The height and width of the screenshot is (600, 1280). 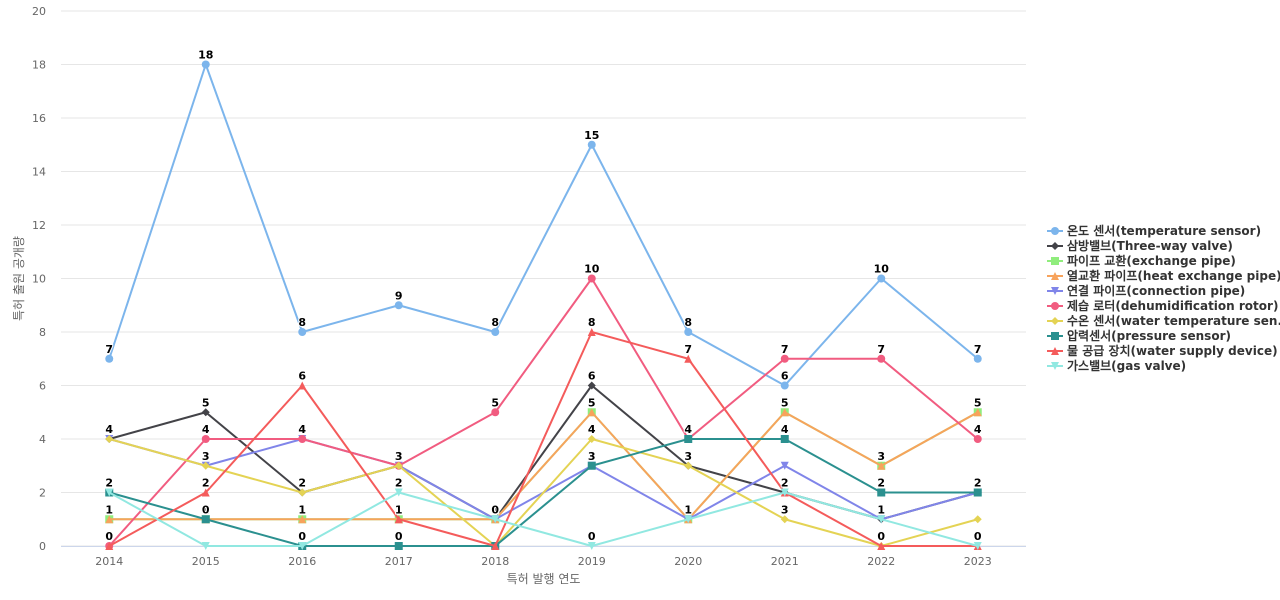 What do you see at coordinates (543, 561) in the screenshot?
I see `x-axis-ticks: 2014 2015 2016 2017 2018 2019 2020 2021 2022 2023` at bounding box center [543, 561].